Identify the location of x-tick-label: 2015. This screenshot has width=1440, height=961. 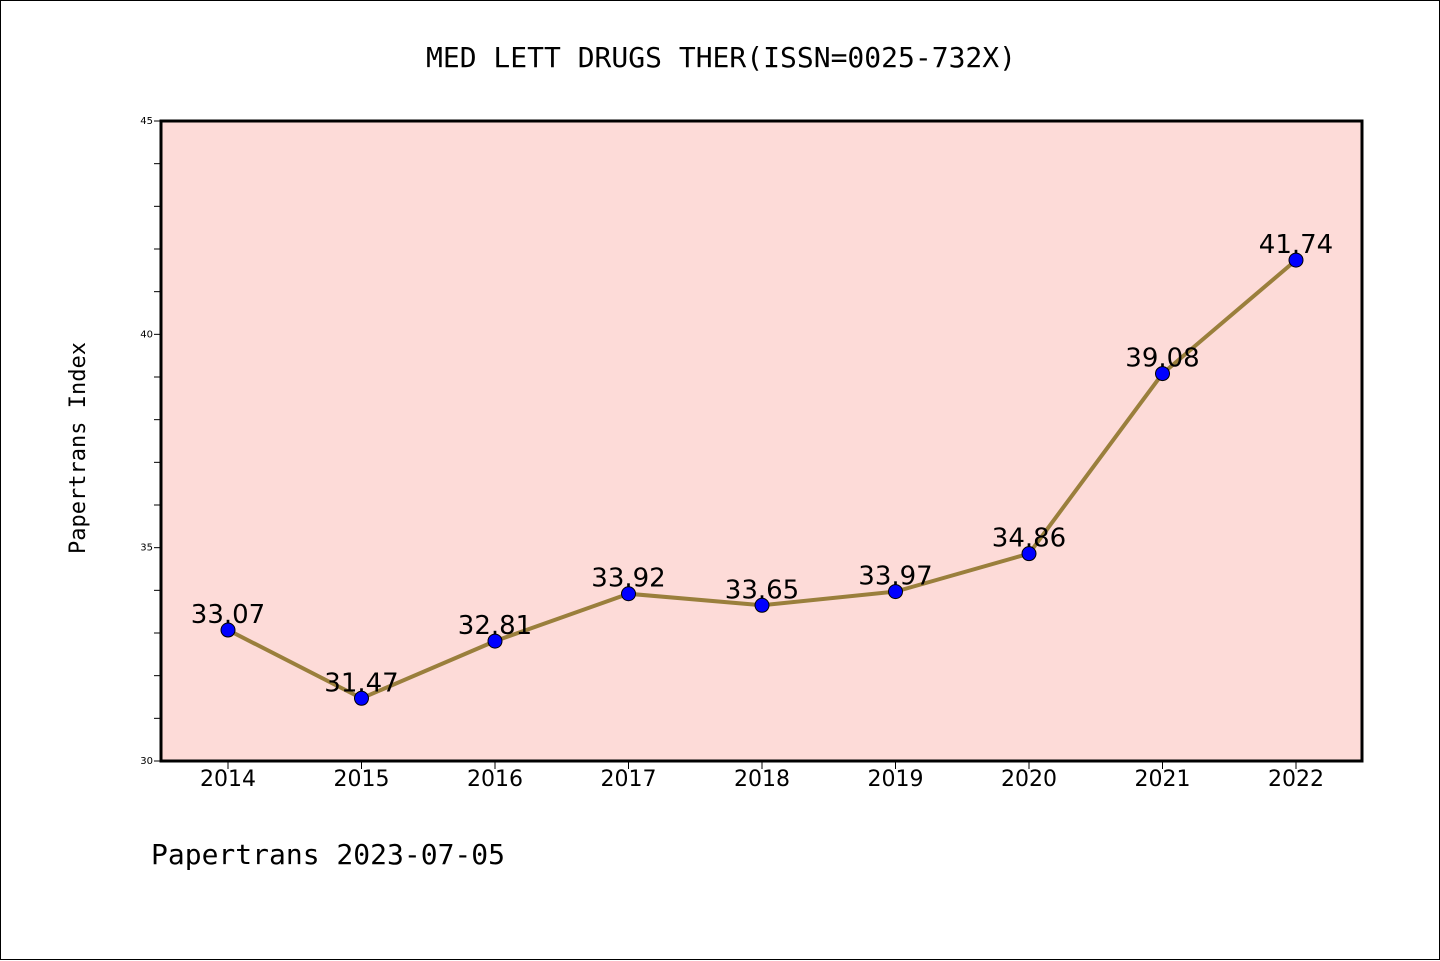
(362, 779).